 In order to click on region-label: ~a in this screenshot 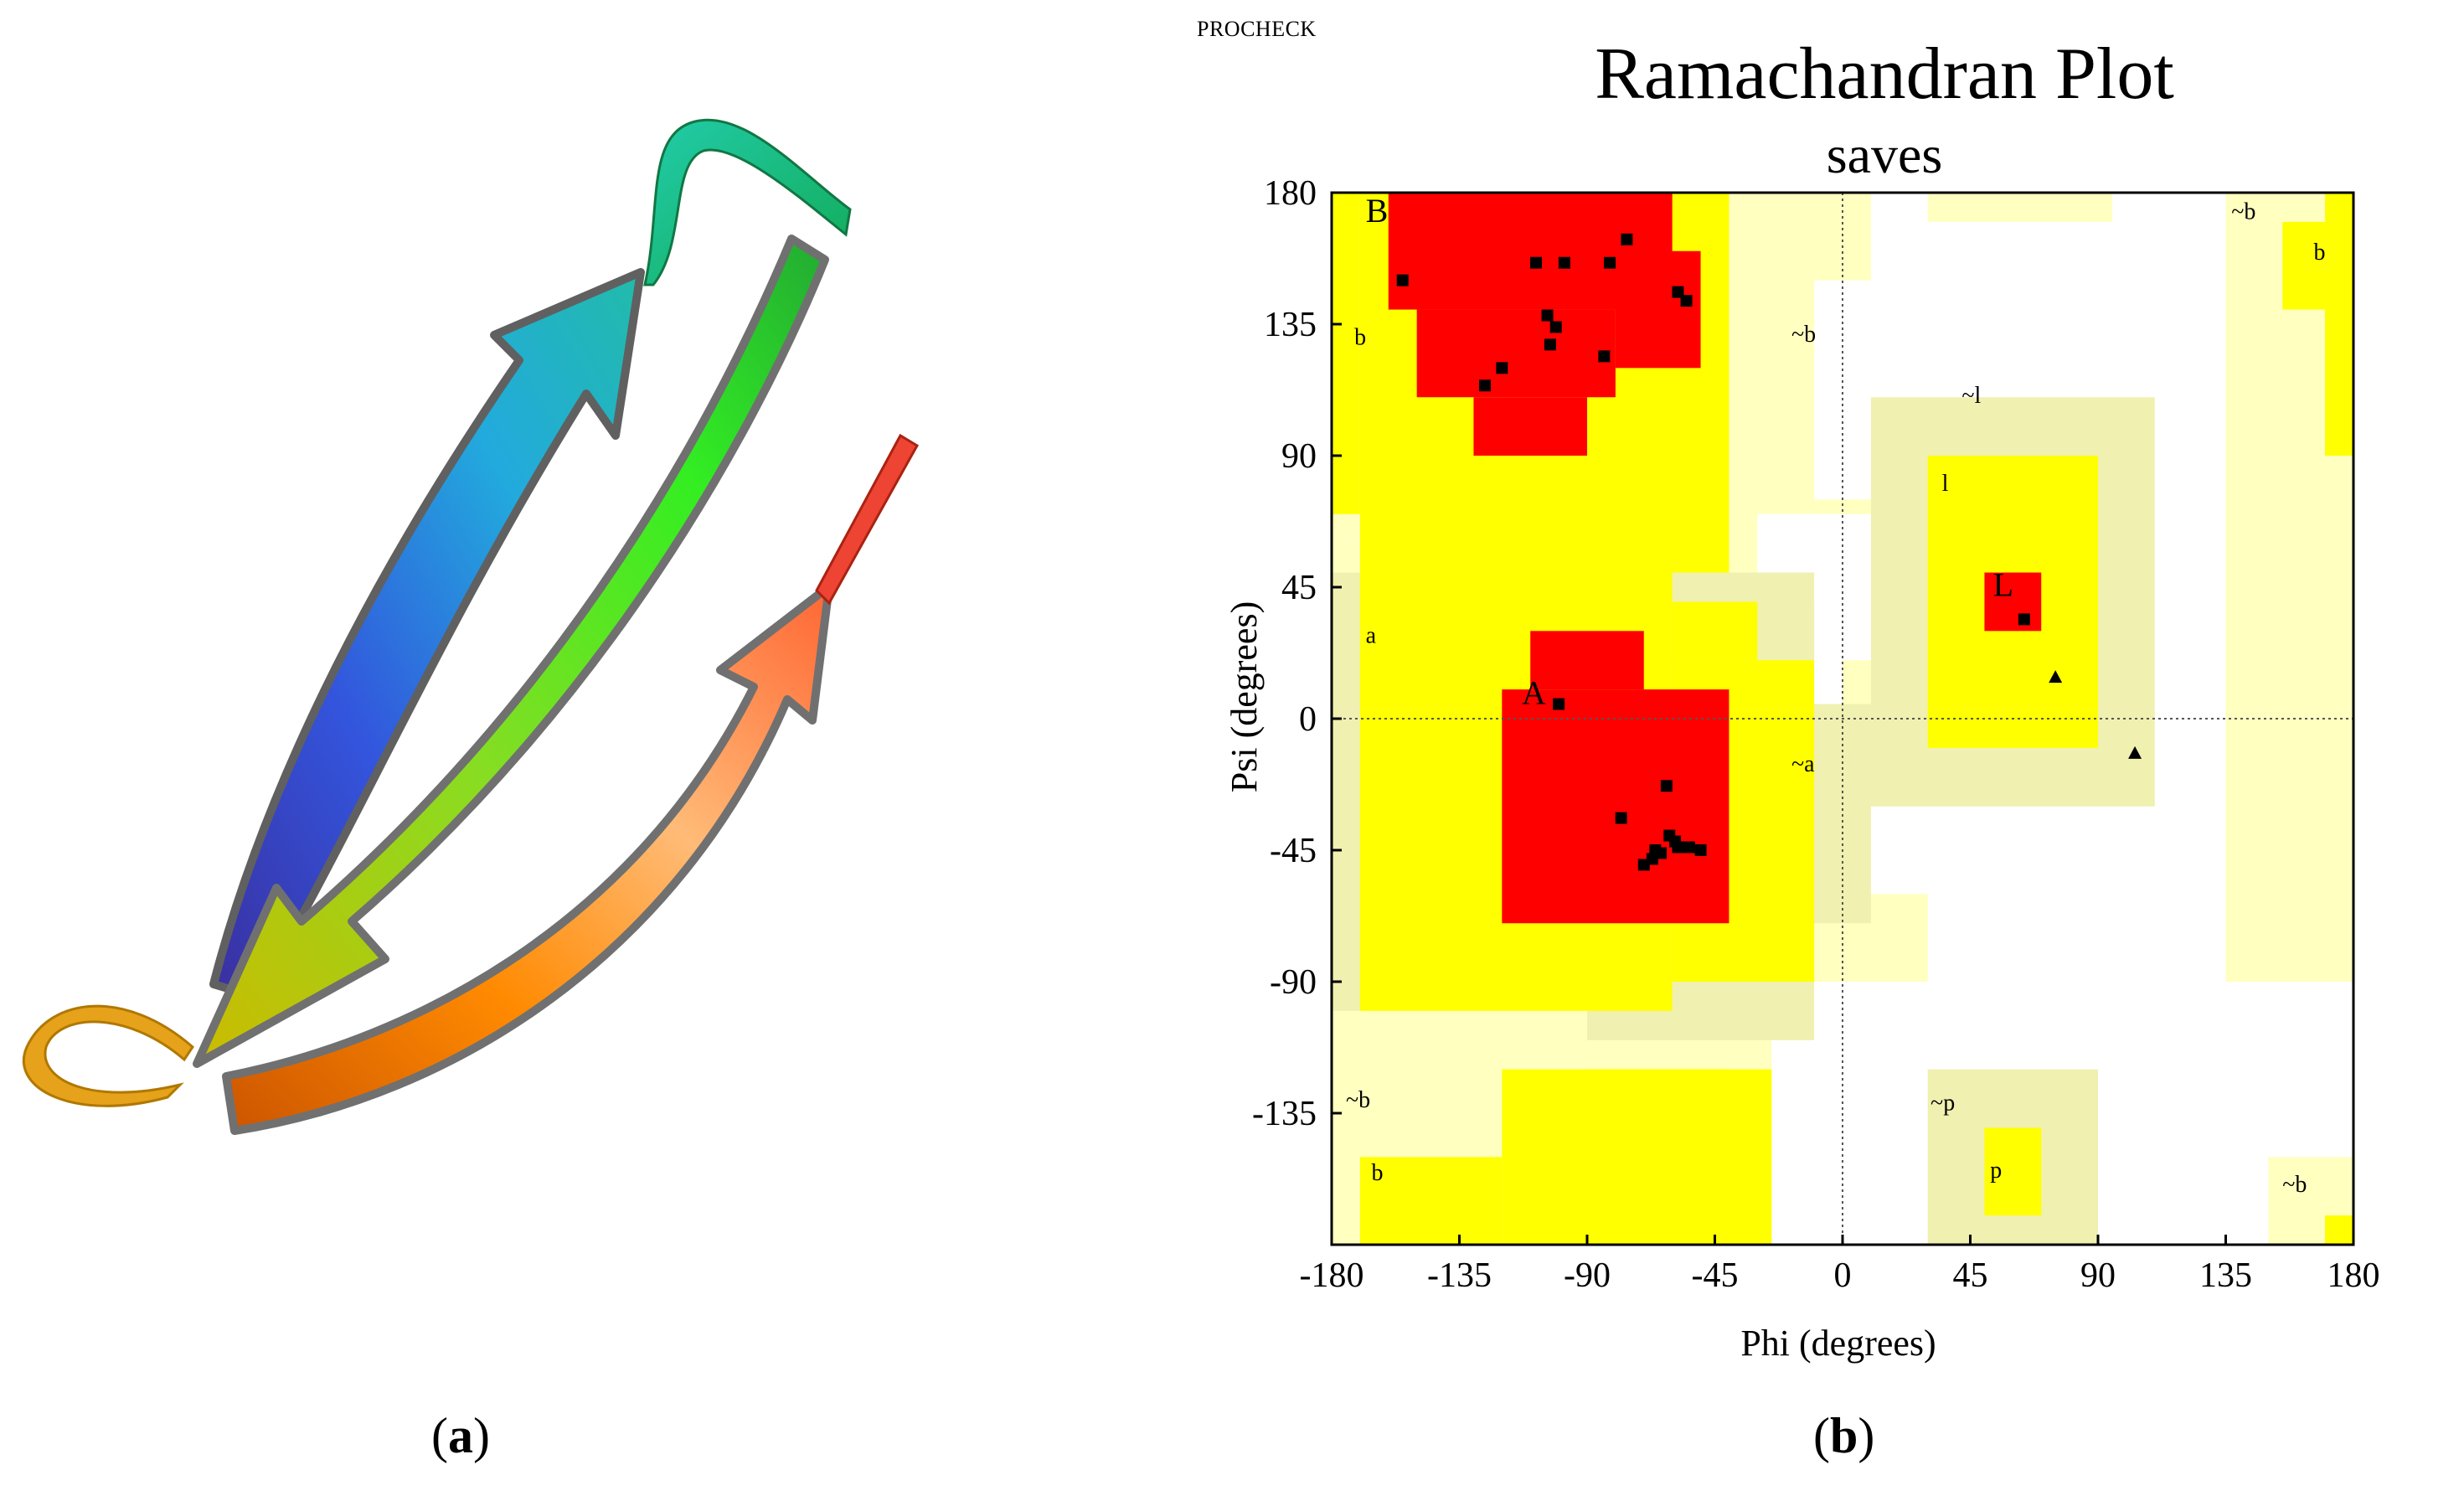, I will do `click(1803, 764)`.